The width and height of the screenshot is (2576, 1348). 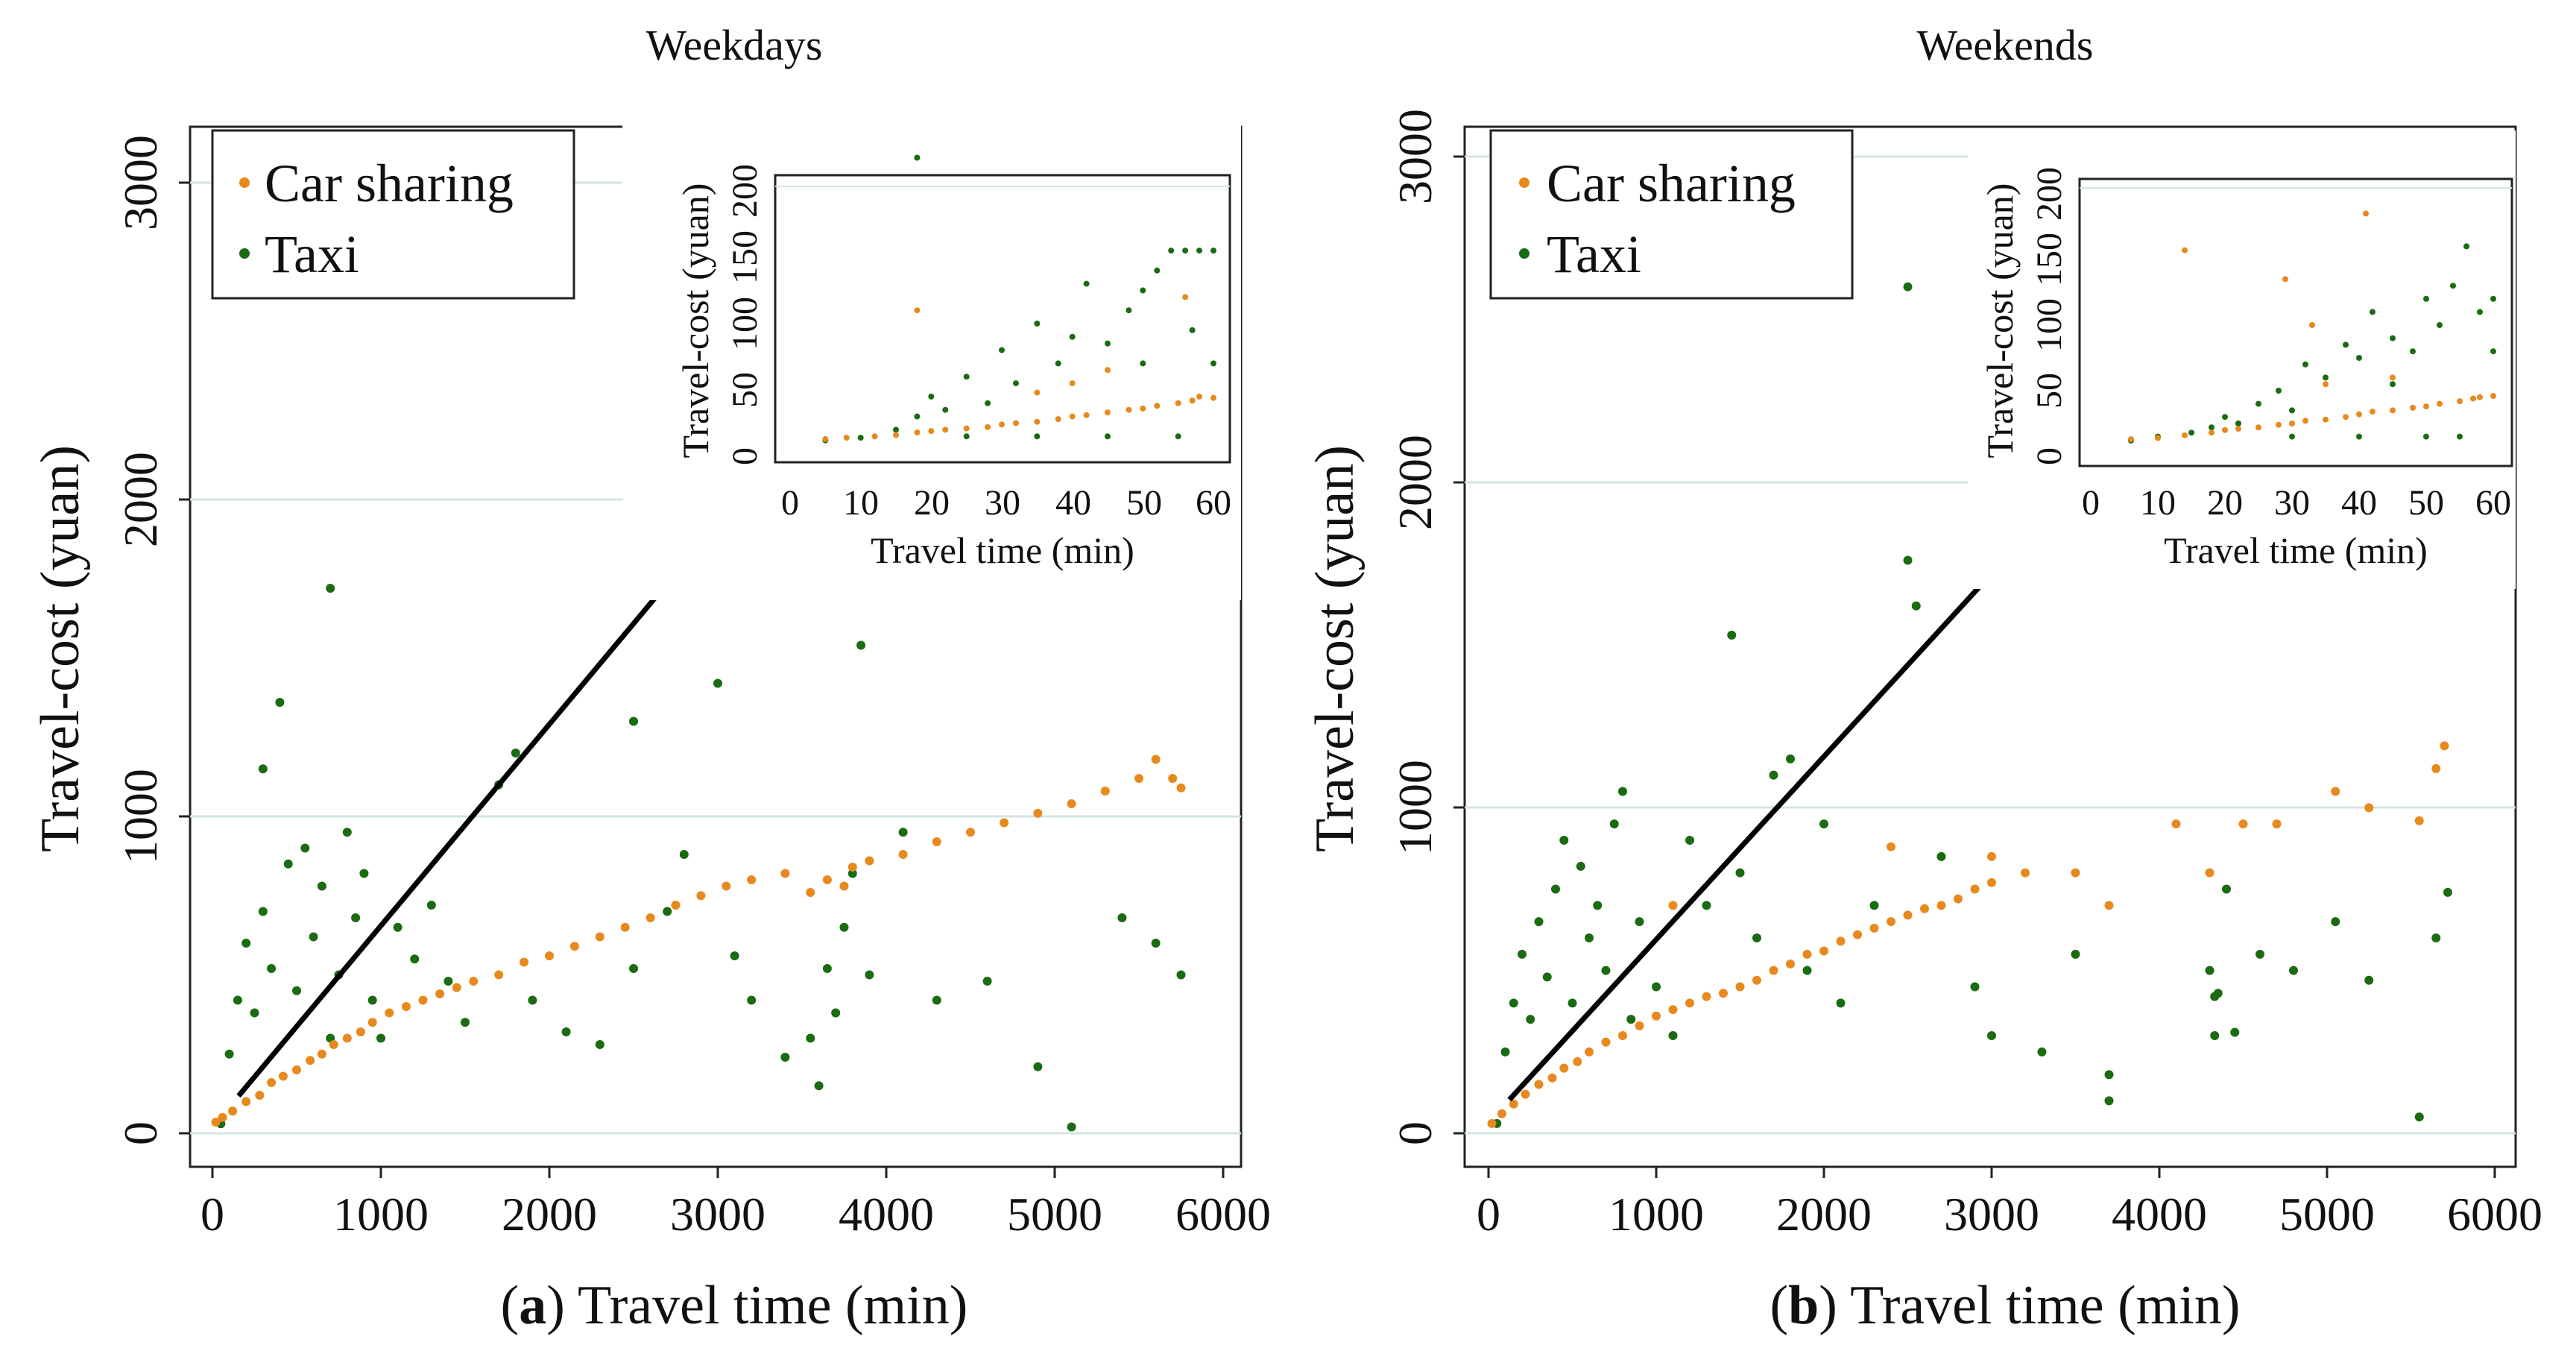 What do you see at coordinates (140, 499) in the screenshot?
I see `y-tick-label-2000: 2000` at bounding box center [140, 499].